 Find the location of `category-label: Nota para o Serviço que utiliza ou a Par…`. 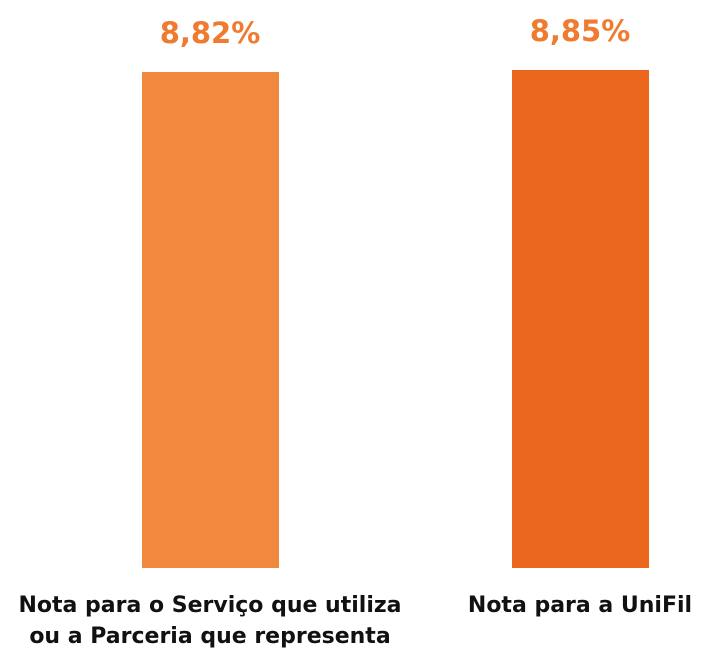

category-label: Nota para o Serviço que utiliza ou a Par… is located at coordinates (210, 621).